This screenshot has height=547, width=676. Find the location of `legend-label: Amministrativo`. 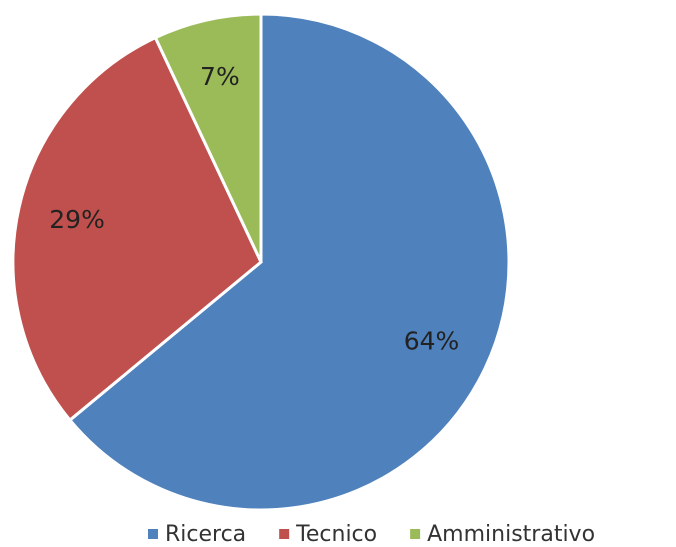

legend-label: Amministrativo is located at coordinates (511, 534).